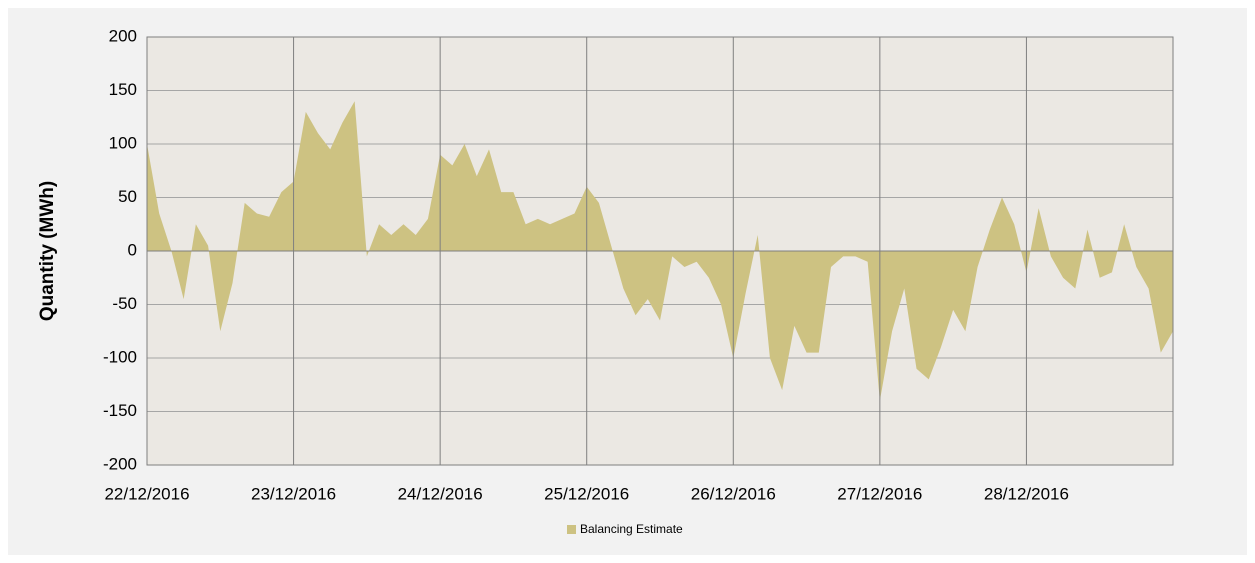 The width and height of the screenshot is (1255, 563). I want to click on y-tick-label: -150, so click(120, 410).